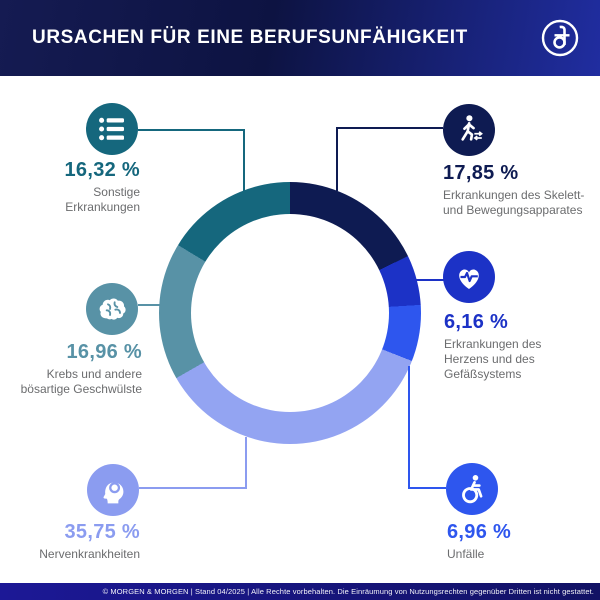 The width and height of the screenshot is (600, 600). I want to click on walking-person-icon, so click(469, 130).